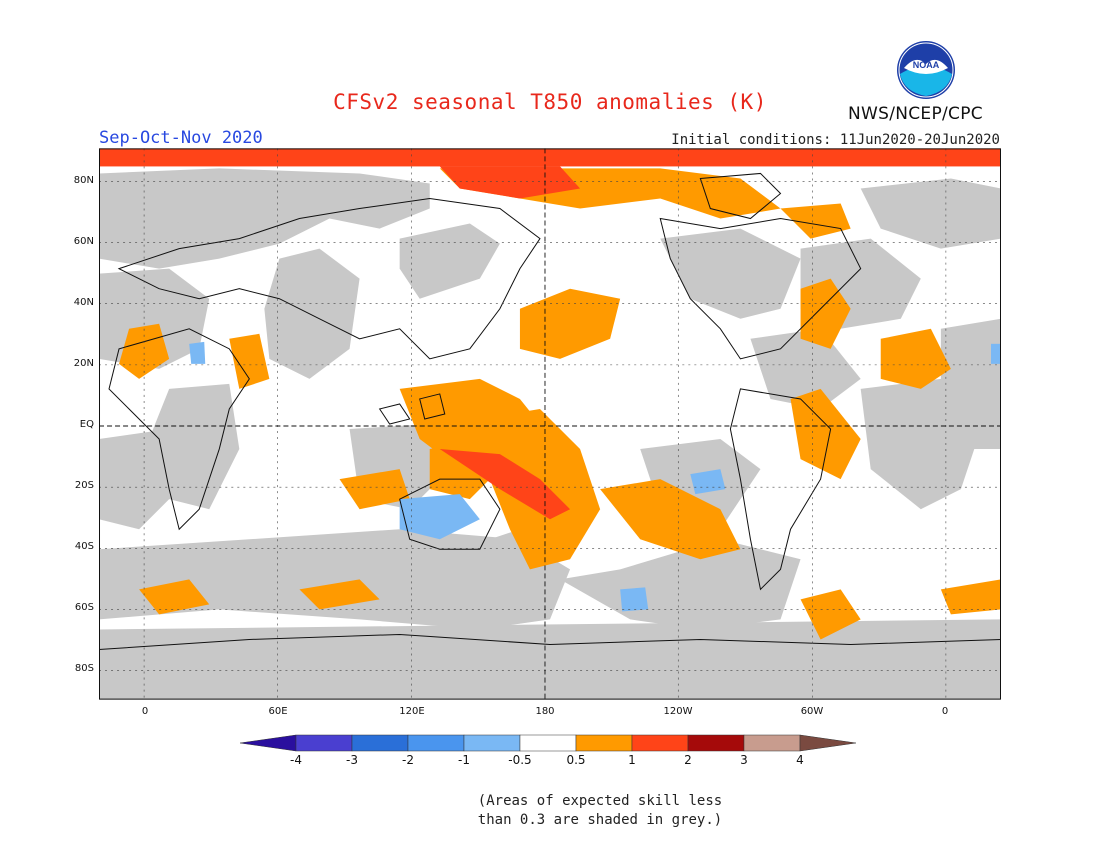 Image resolution: width=1100 pixels, height=850 pixels. I want to click on colorbar-tick-label: 0.5, so click(576, 760).